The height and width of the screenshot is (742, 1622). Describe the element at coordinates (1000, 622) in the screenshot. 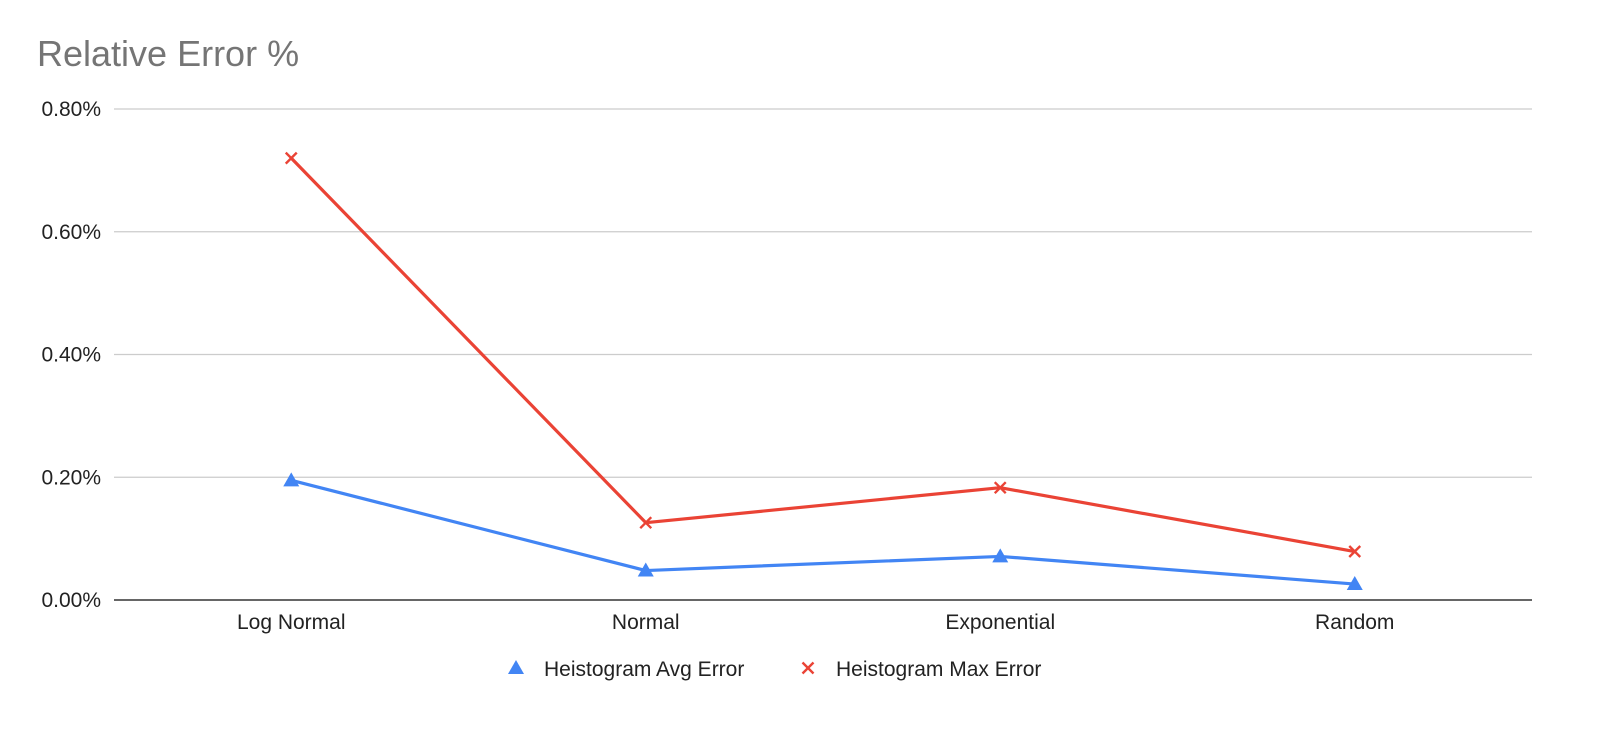

I see `x-tick-label: Exponential` at that location.